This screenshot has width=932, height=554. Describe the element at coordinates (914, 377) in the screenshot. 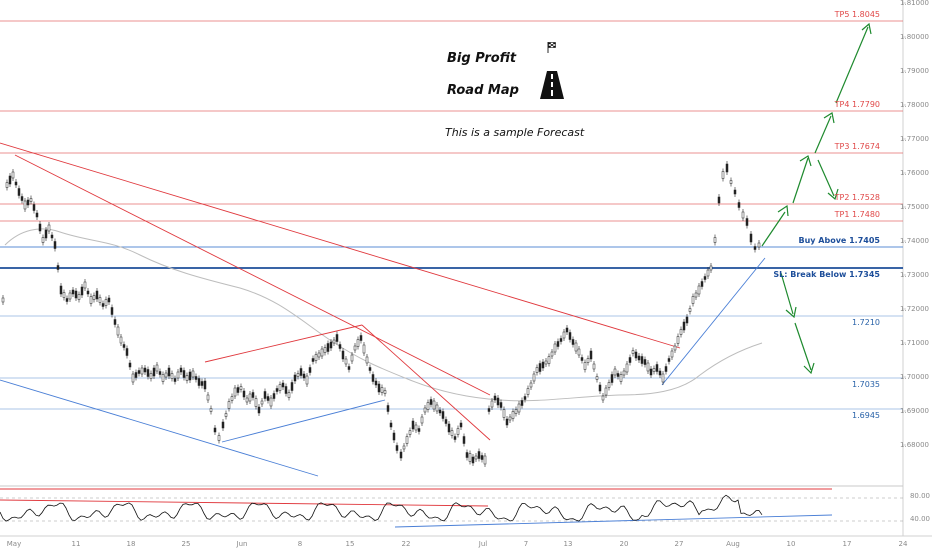

I see `price-tick-label: 1.70000` at that location.